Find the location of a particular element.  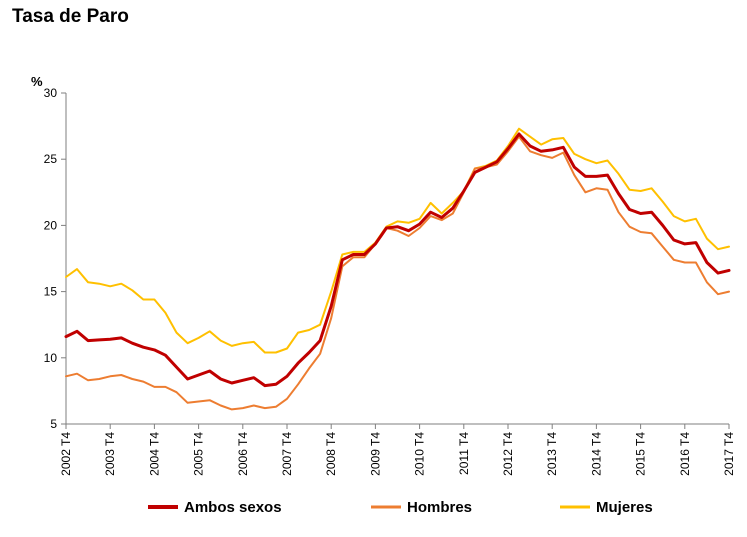

x-tick-label: 2002 T4 is located at coordinates (66, 454).